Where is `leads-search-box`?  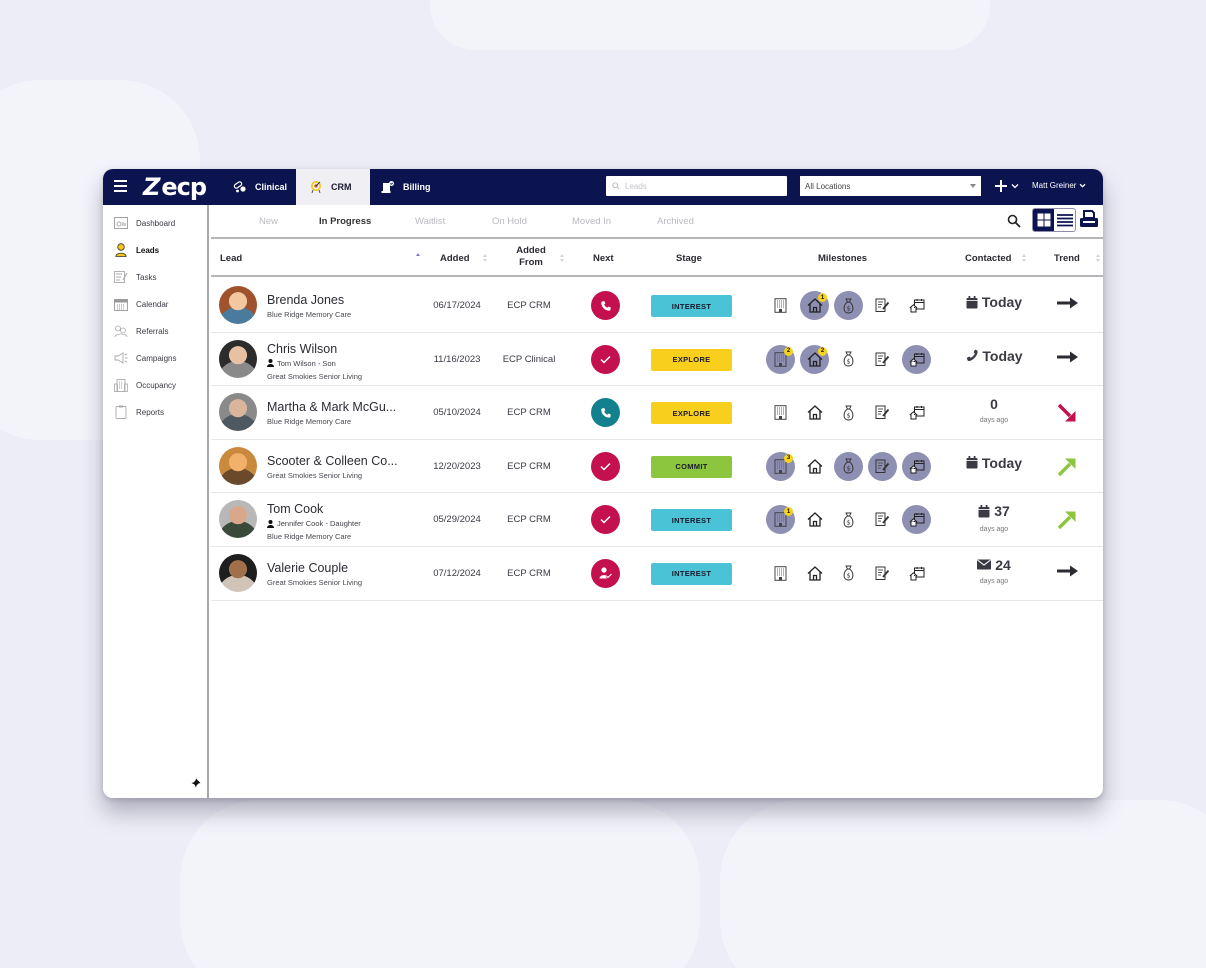
leads-search-box is located at coordinates (696, 186).